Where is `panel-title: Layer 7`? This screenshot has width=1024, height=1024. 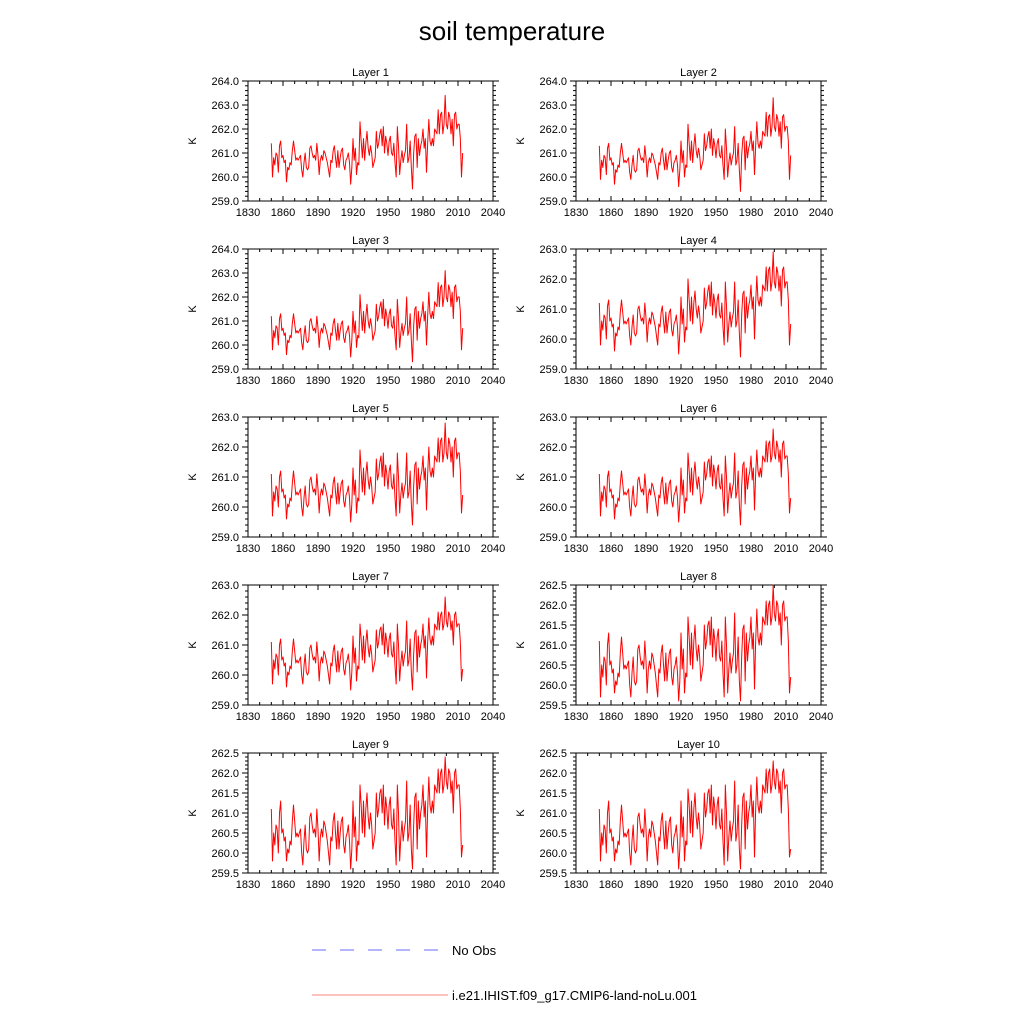
panel-title: Layer 7 is located at coordinates (370, 577).